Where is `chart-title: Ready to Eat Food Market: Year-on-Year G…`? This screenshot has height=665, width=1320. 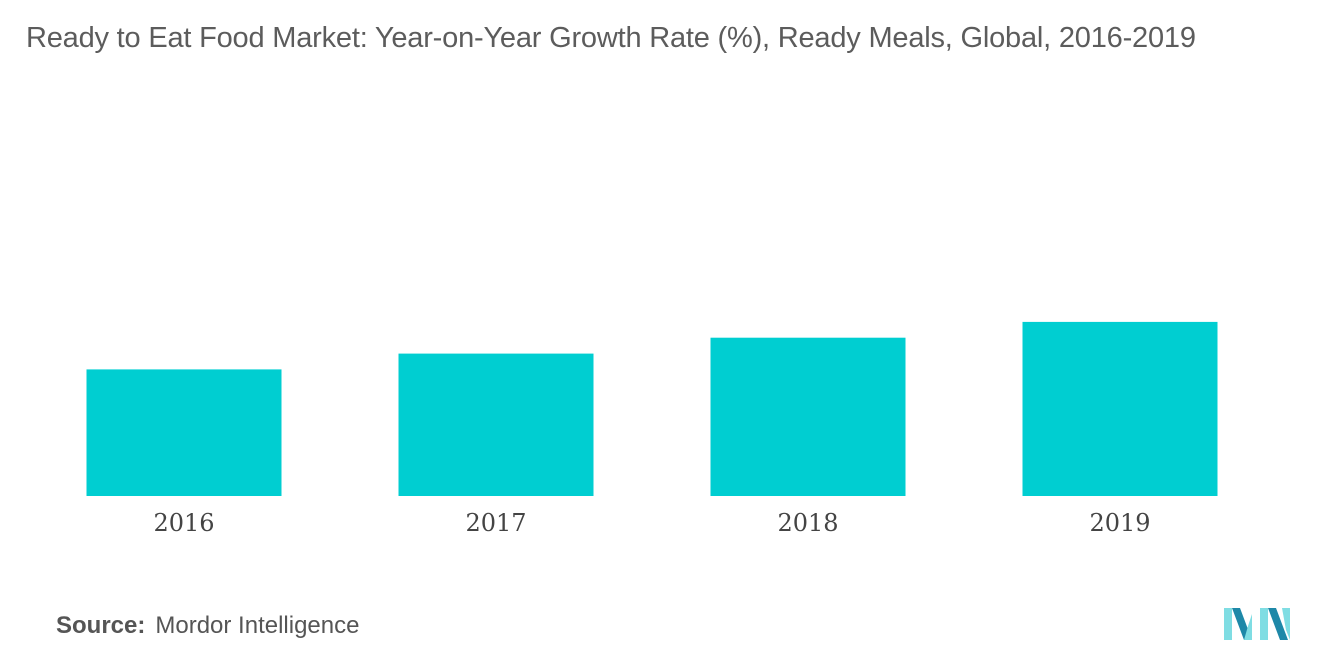 chart-title: Ready to Eat Food Market: Year-on-Year G… is located at coordinates (611, 38).